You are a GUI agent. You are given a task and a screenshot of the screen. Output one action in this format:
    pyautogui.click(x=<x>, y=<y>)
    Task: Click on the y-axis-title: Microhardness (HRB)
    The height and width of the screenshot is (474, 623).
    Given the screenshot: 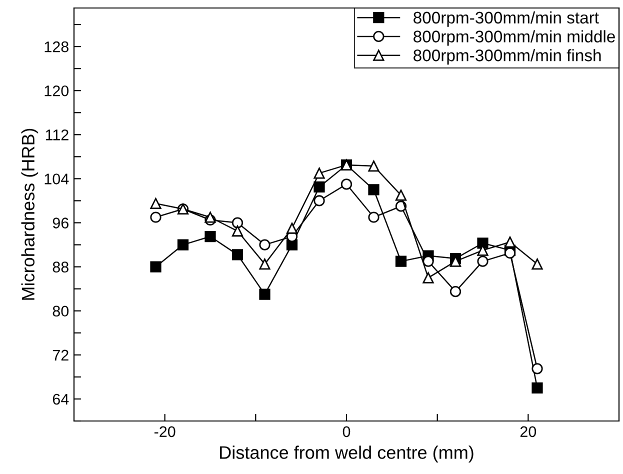 What is the action you would take?
    pyautogui.click(x=29, y=214)
    